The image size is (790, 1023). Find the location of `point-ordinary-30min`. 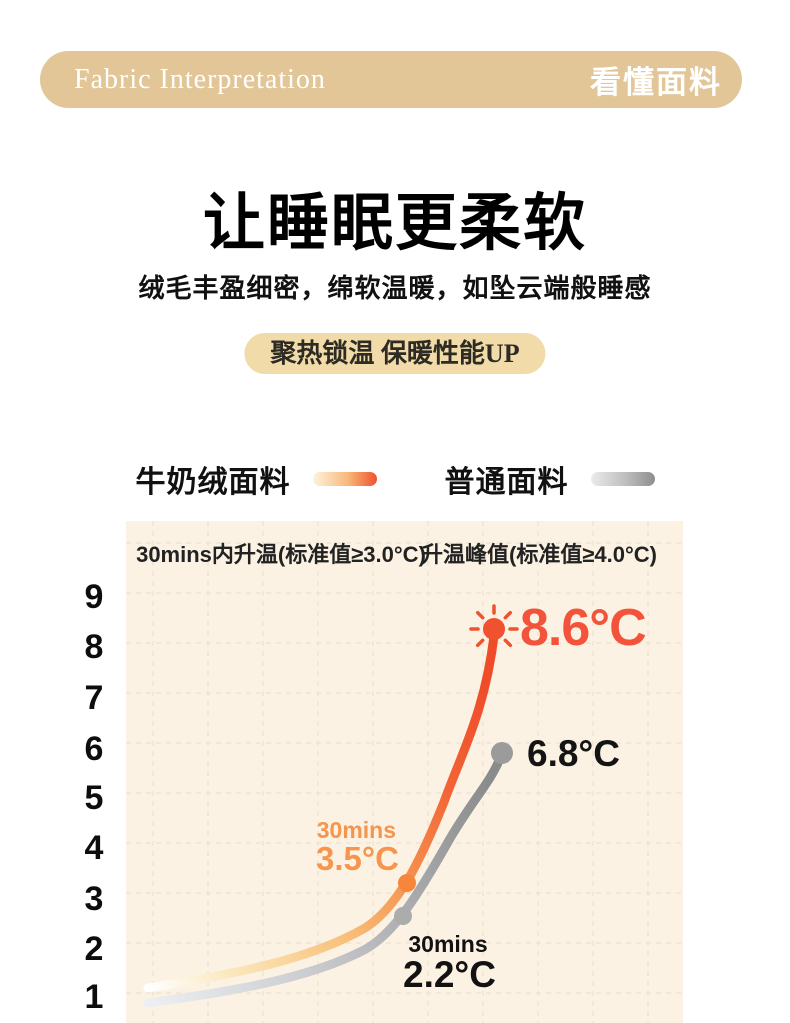

point-ordinary-30min is located at coordinates (403, 916).